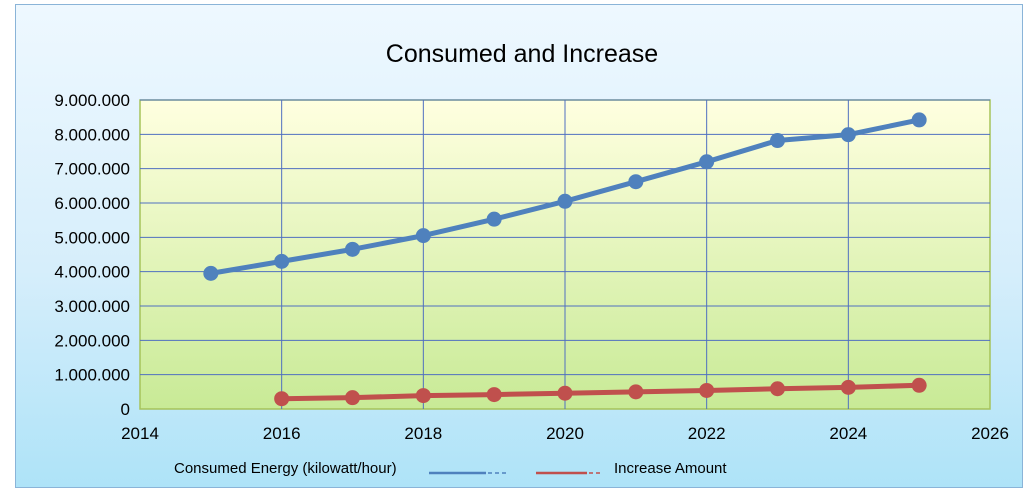 The width and height of the screenshot is (1033, 492). What do you see at coordinates (848, 433) in the screenshot?
I see `x-tick-label: 2024` at bounding box center [848, 433].